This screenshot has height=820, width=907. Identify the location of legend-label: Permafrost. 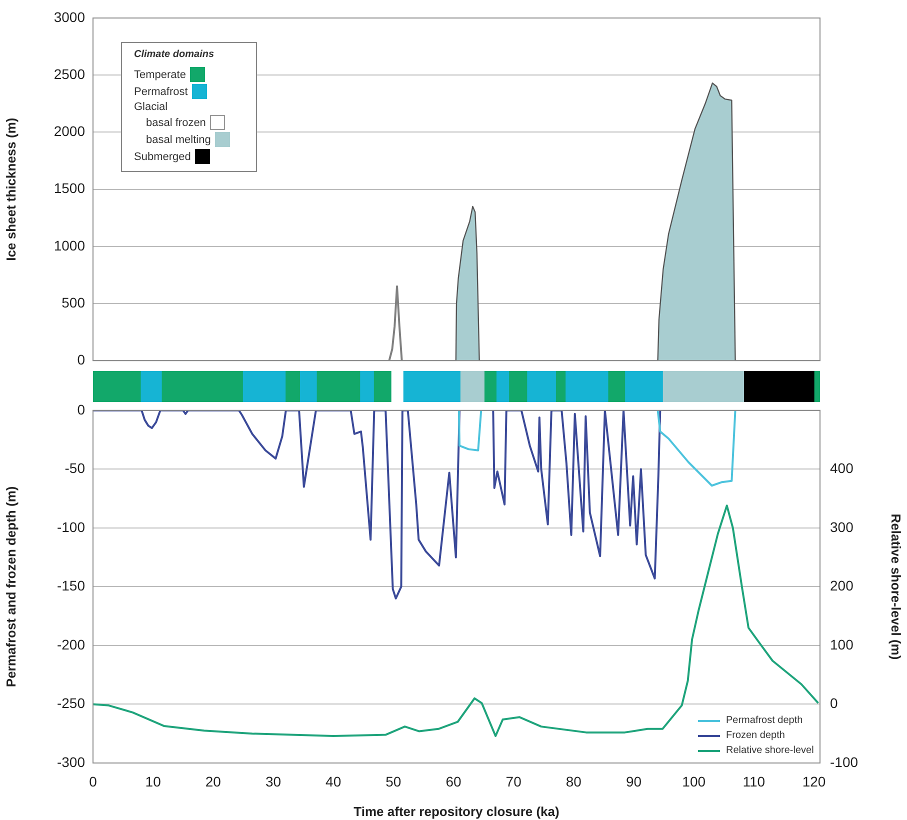
(161, 92).